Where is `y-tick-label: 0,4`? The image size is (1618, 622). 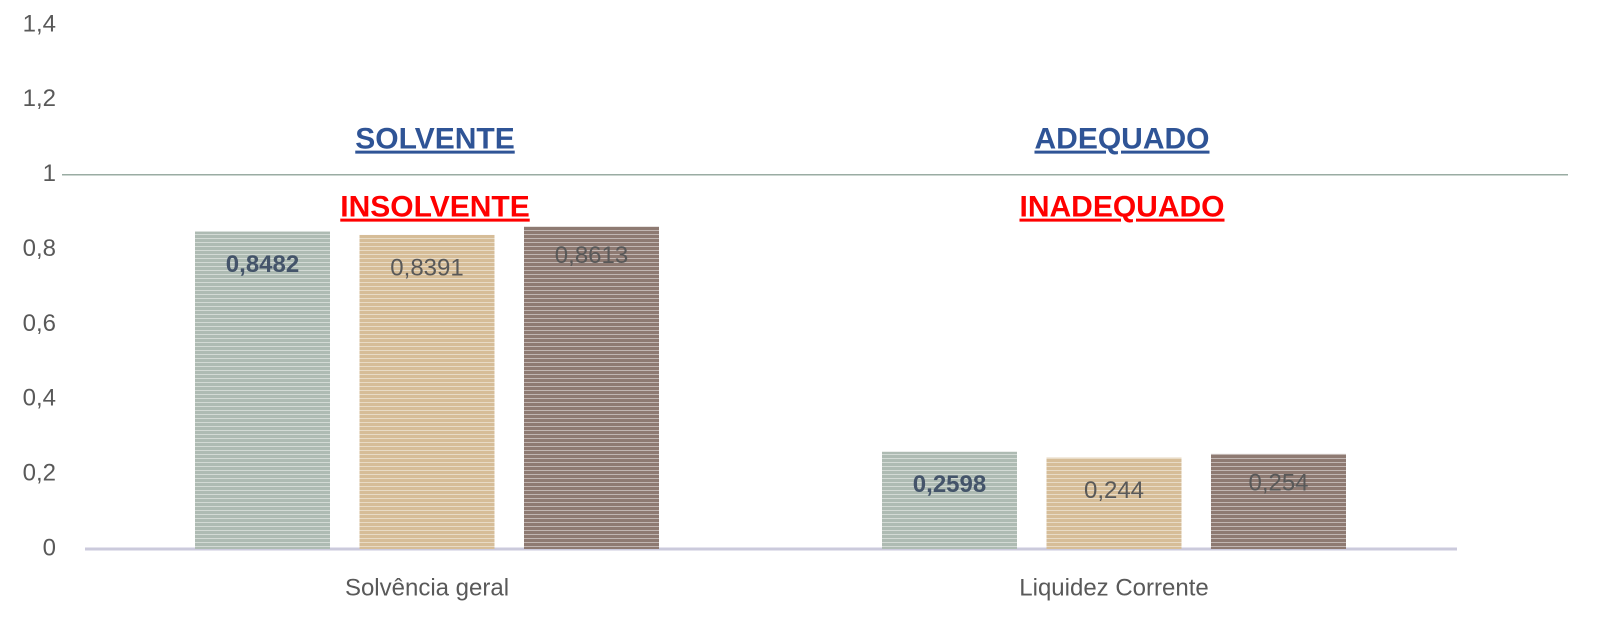
y-tick-label: 0,4 is located at coordinates (39, 398).